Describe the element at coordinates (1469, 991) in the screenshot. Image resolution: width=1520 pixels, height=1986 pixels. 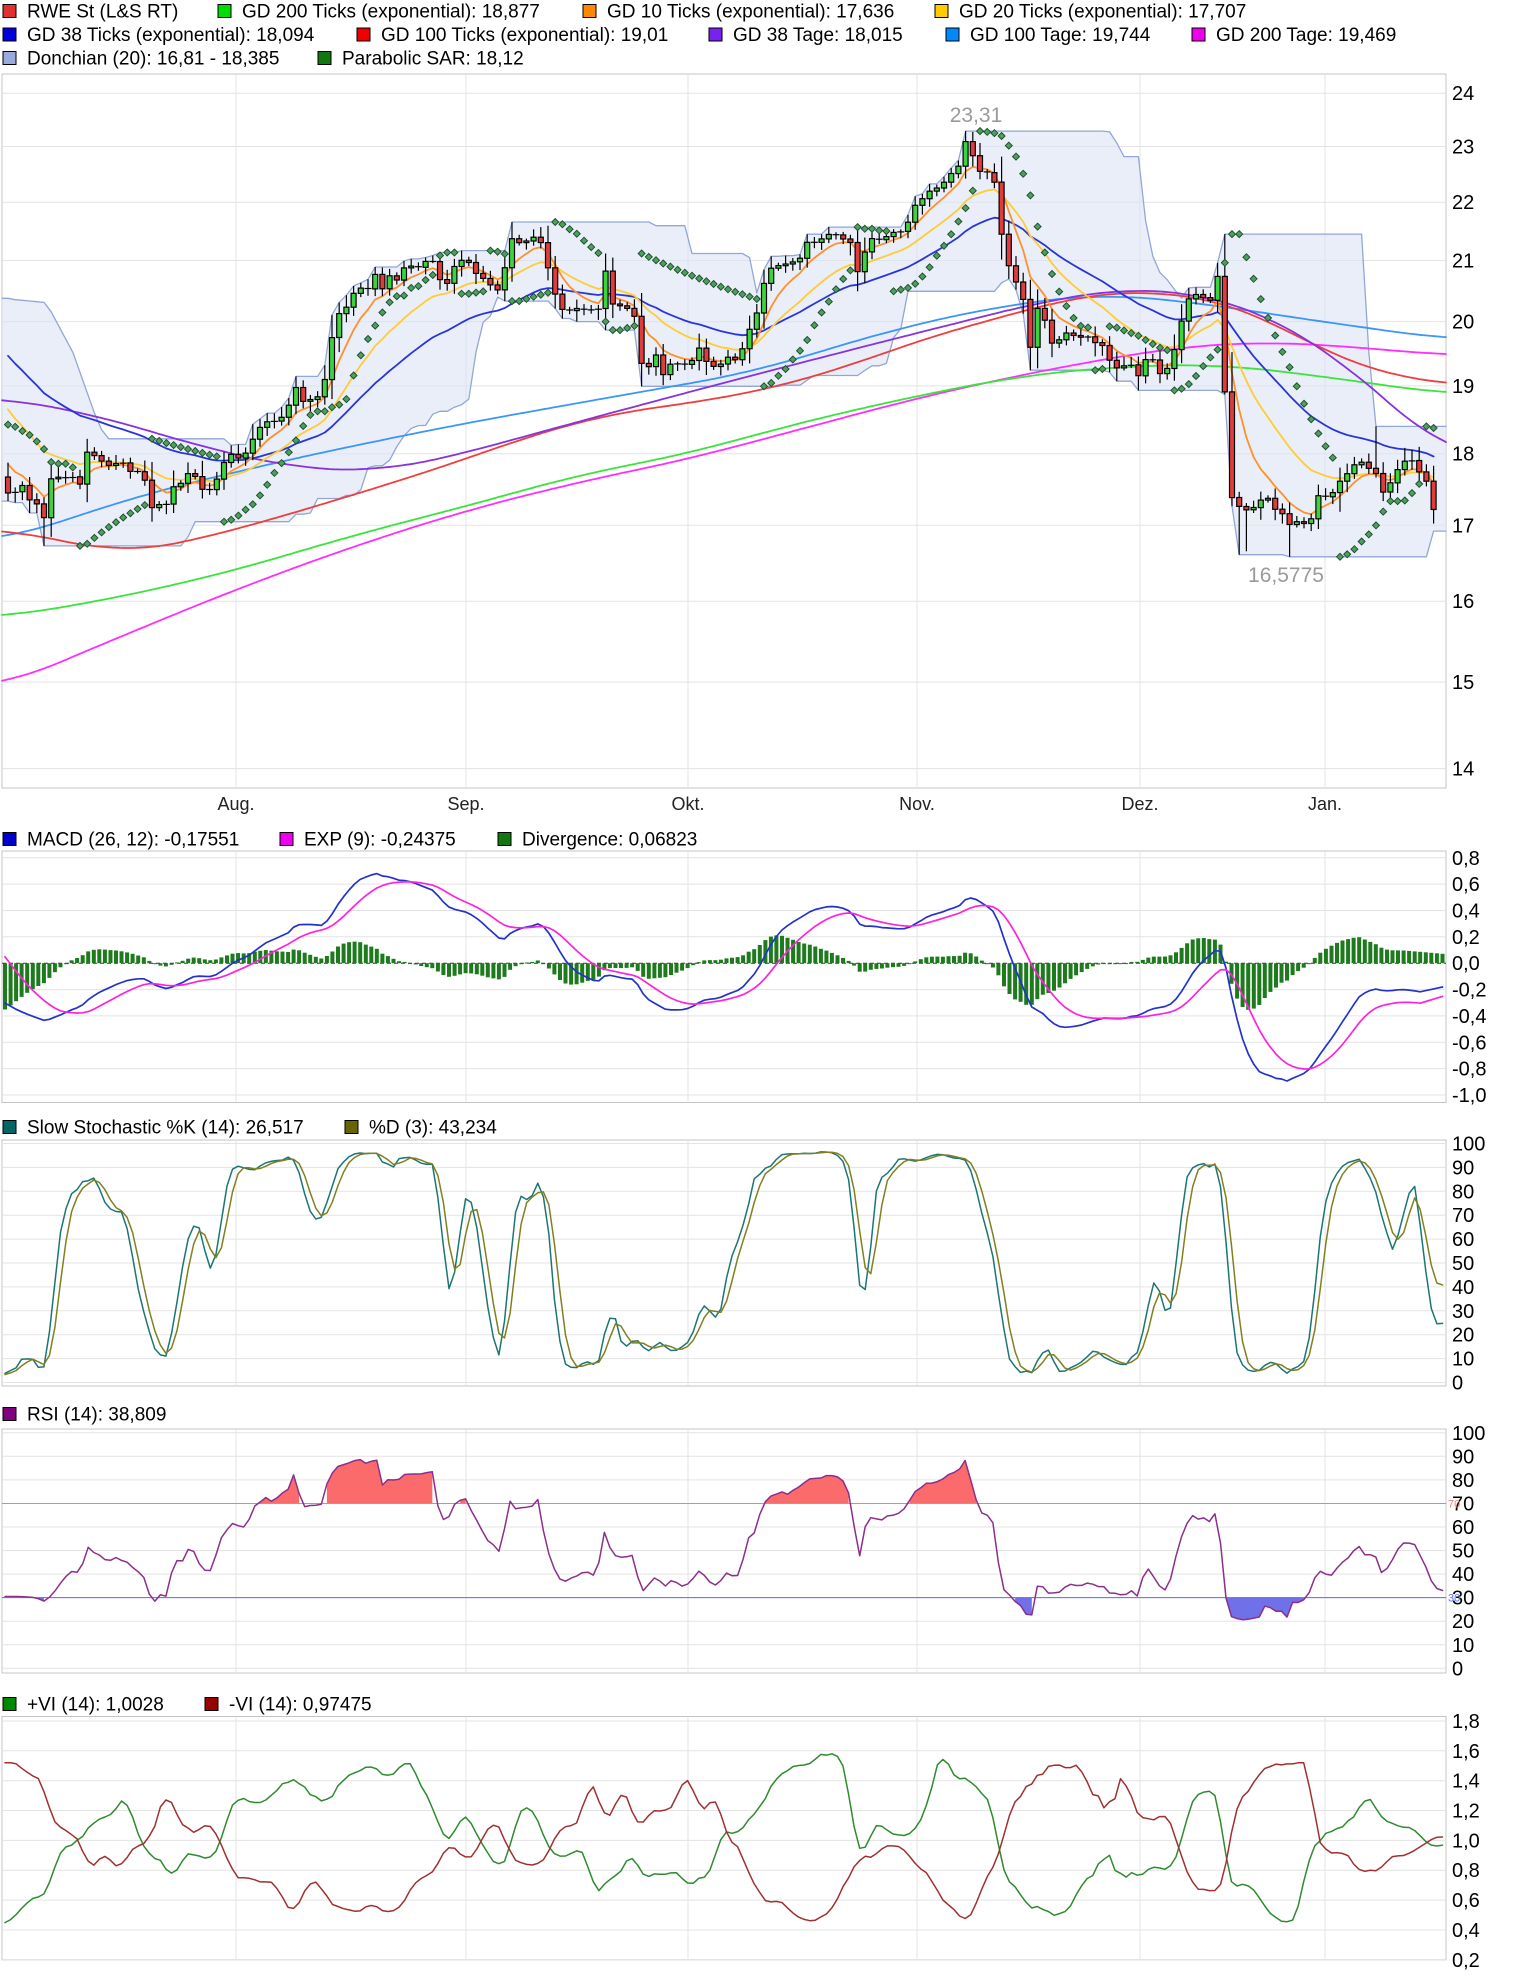
I see `svg-text: -0,2` at that location.